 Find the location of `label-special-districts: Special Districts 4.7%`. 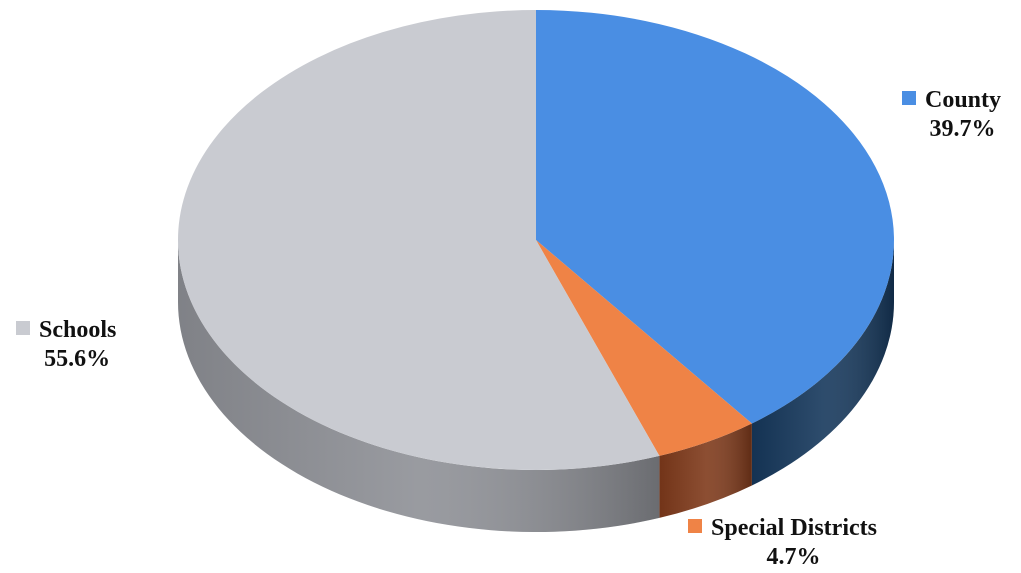

label-special-districts: Special Districts 4.7% is located at coordinates (782, 543).